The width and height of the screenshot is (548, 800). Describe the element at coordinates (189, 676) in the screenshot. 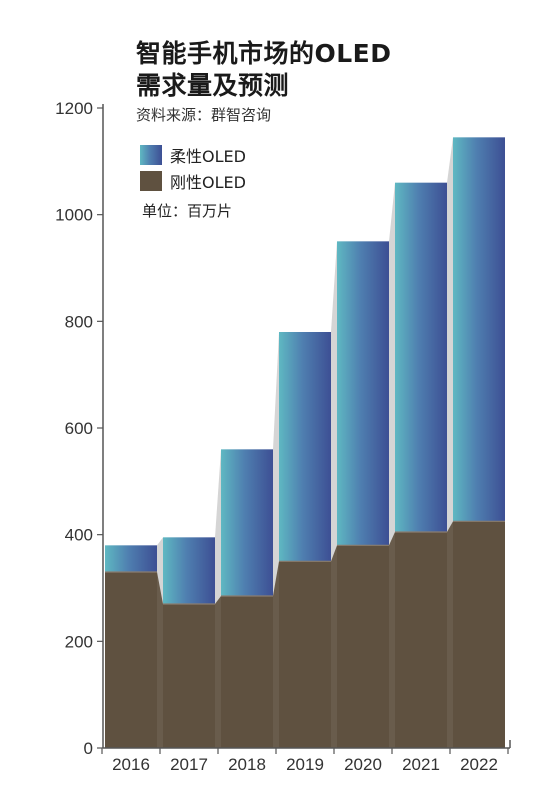

I see `bar-rigid-2017` at that location.